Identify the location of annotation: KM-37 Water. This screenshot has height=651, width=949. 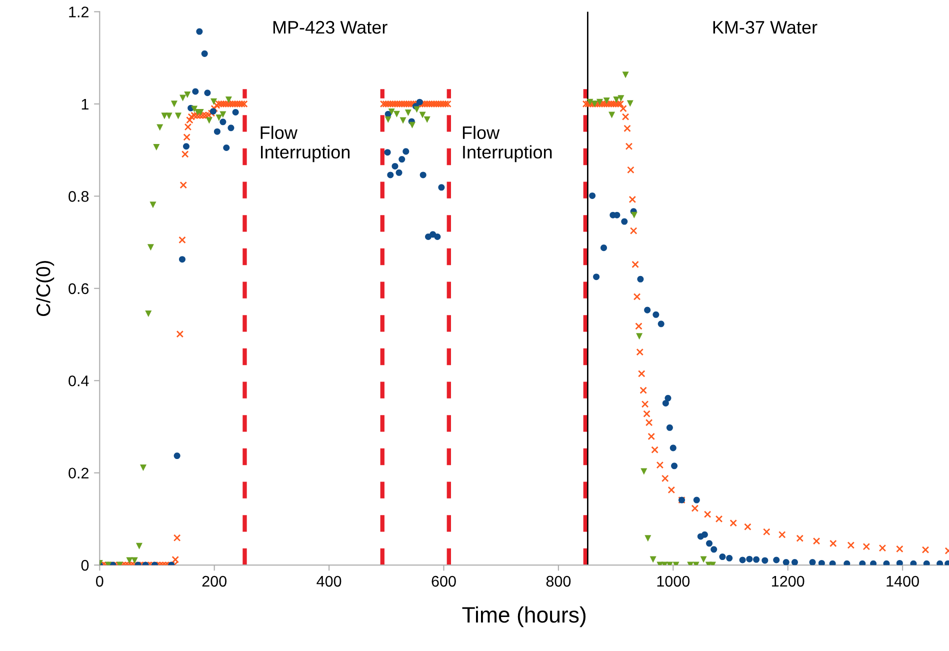
(765, 27).